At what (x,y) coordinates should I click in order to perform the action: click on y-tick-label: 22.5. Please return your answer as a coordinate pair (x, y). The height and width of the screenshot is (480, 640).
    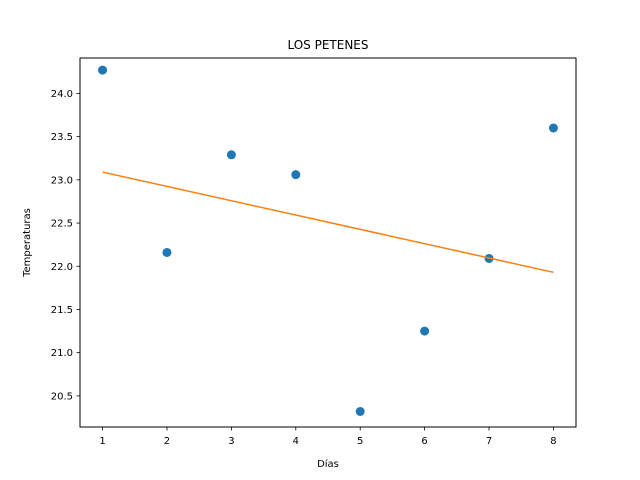
    Looking at the image, I should click on (62, 224).